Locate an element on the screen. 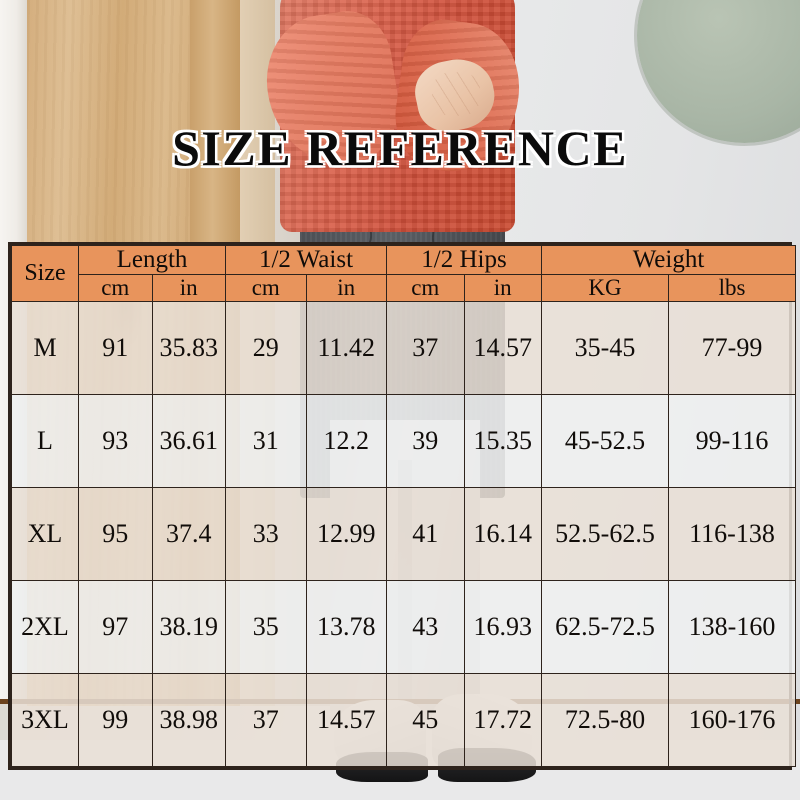 This screenshot has height=800, width=800. header-hips-in: in is located at coordinates (502, 288).